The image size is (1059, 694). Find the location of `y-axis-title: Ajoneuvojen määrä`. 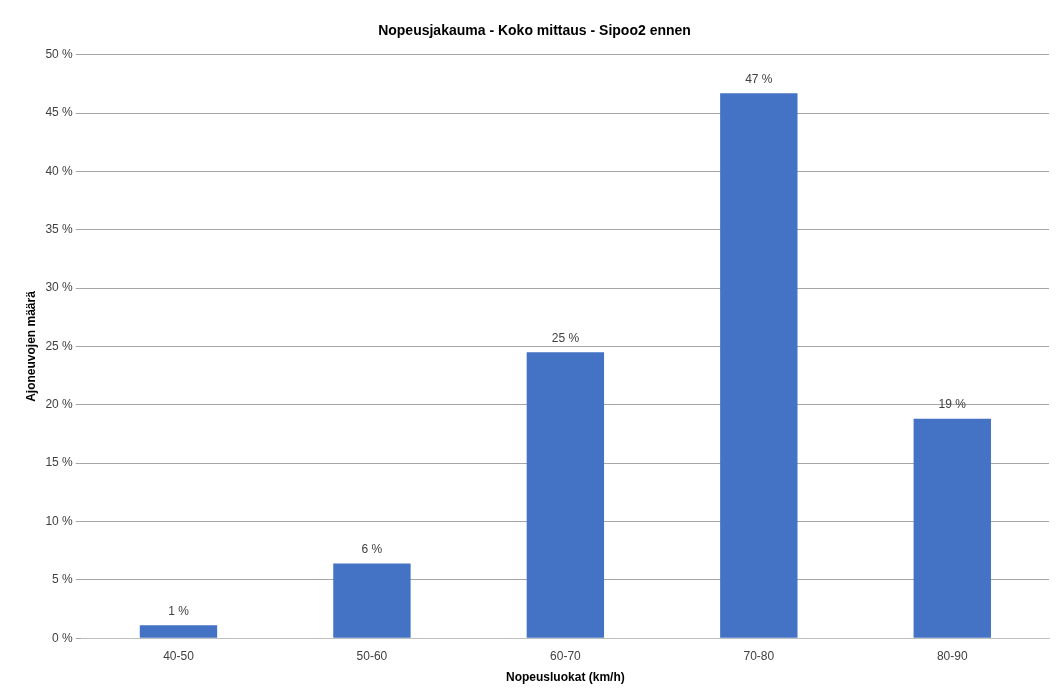

y-axis-title: Ajoneuvojen määrä is located at coordinates (30, 346).